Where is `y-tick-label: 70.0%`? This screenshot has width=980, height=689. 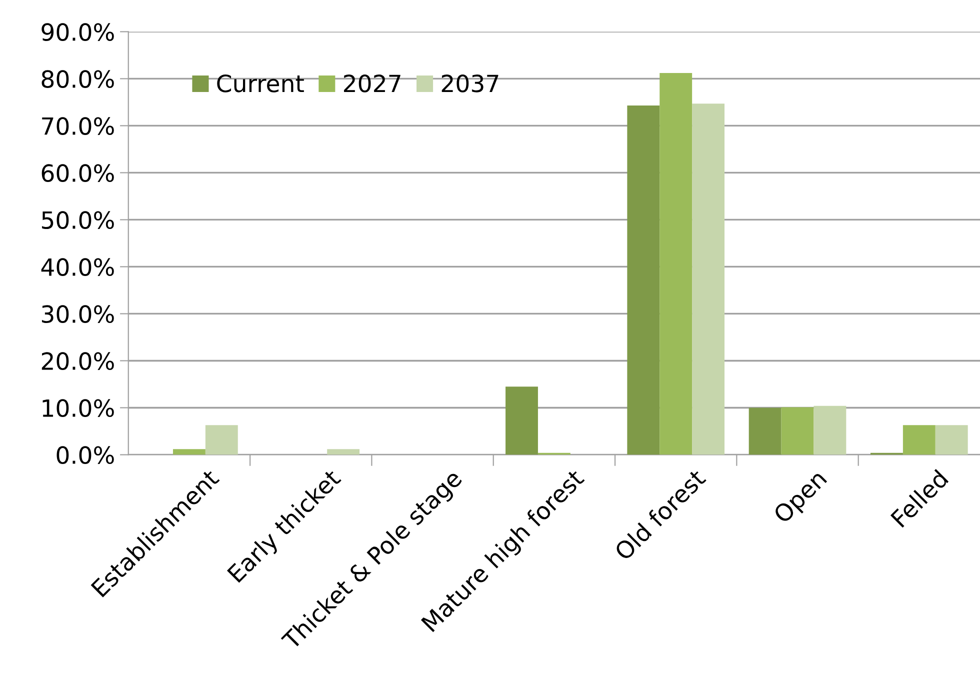
y-tick-label: 70.0% is located at coordinates (78, 126).